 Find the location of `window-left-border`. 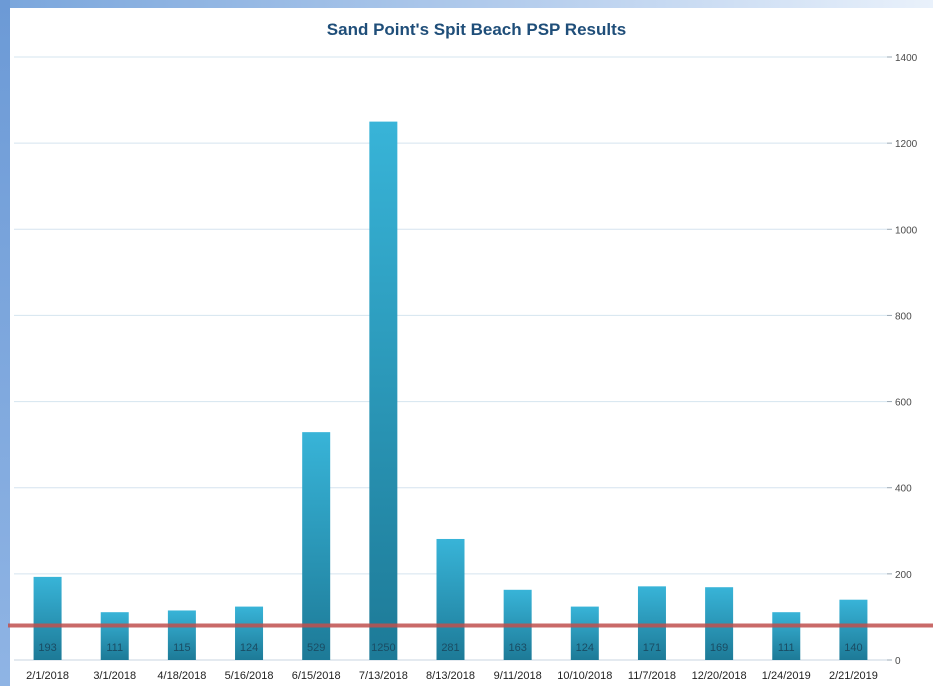

window-left-border is located at coordinates (5, 343).